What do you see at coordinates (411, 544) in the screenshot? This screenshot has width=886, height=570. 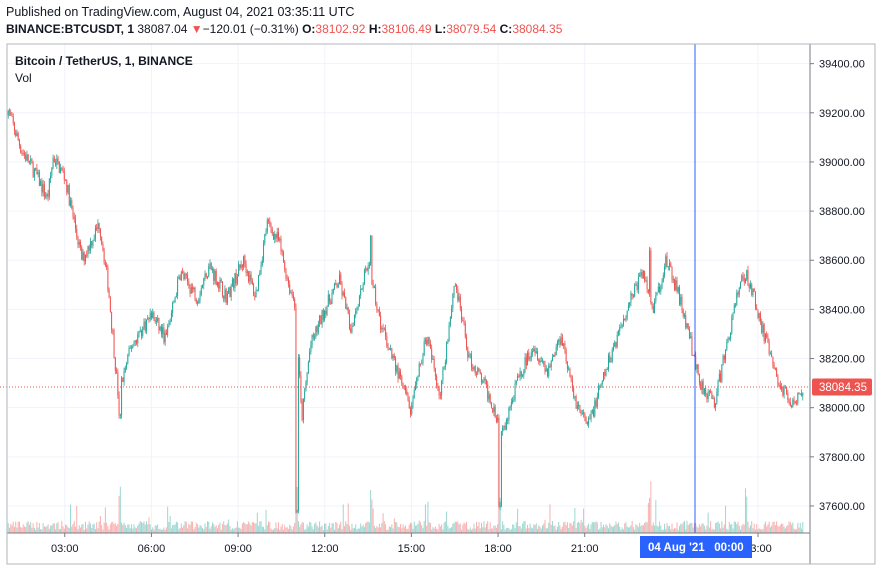 I see `time-axis: 03:00 06:00 09:00 12:00 15:00 18:00 21:00 03:00` at bounding box center [411, 544].